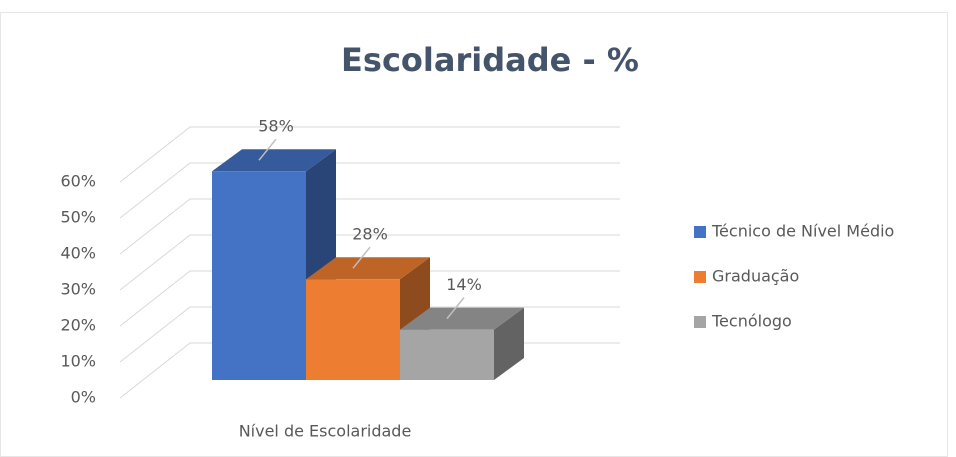  What do you see at coordinates (78, 361) in the screenshot?
I see `y-tick-label: 10%` at bounding box center [78, 361].